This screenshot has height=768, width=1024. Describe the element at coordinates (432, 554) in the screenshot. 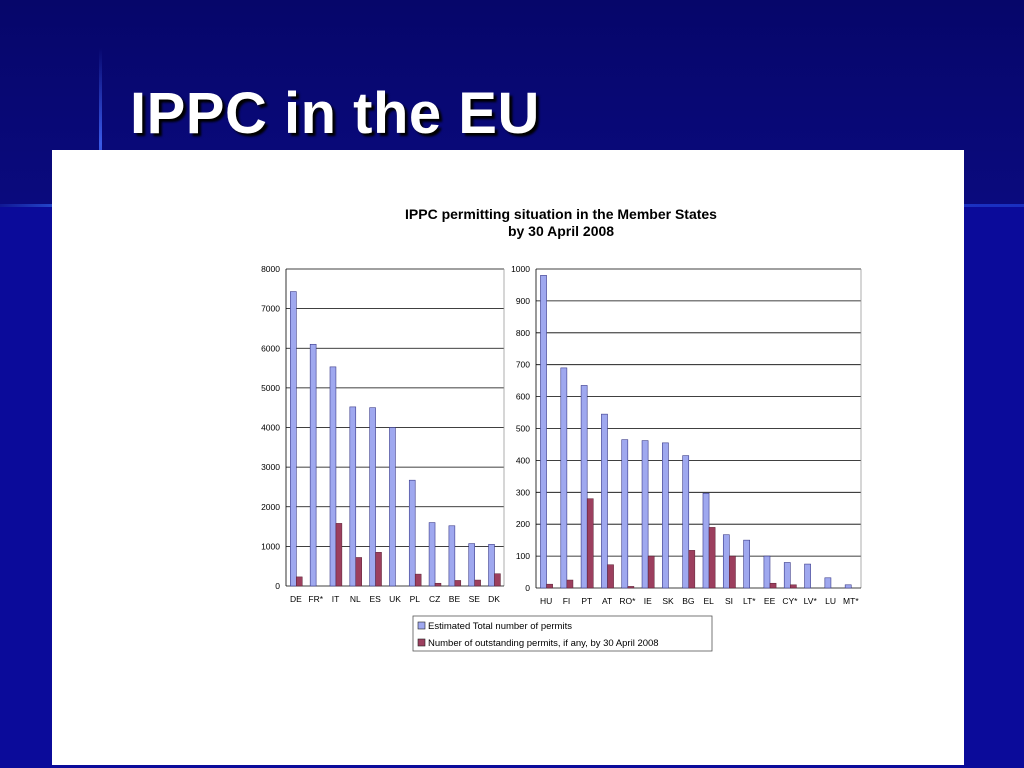

I see `left-chart-bar-total-CZ` at that location.